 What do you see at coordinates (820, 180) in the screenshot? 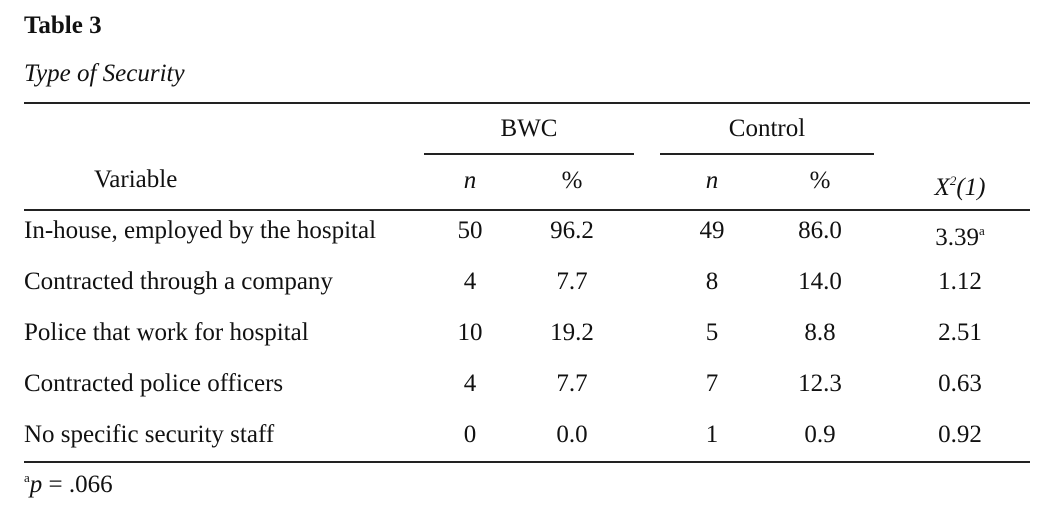
I see `column-header-control-pct: %` at bounding box center [820, 180].